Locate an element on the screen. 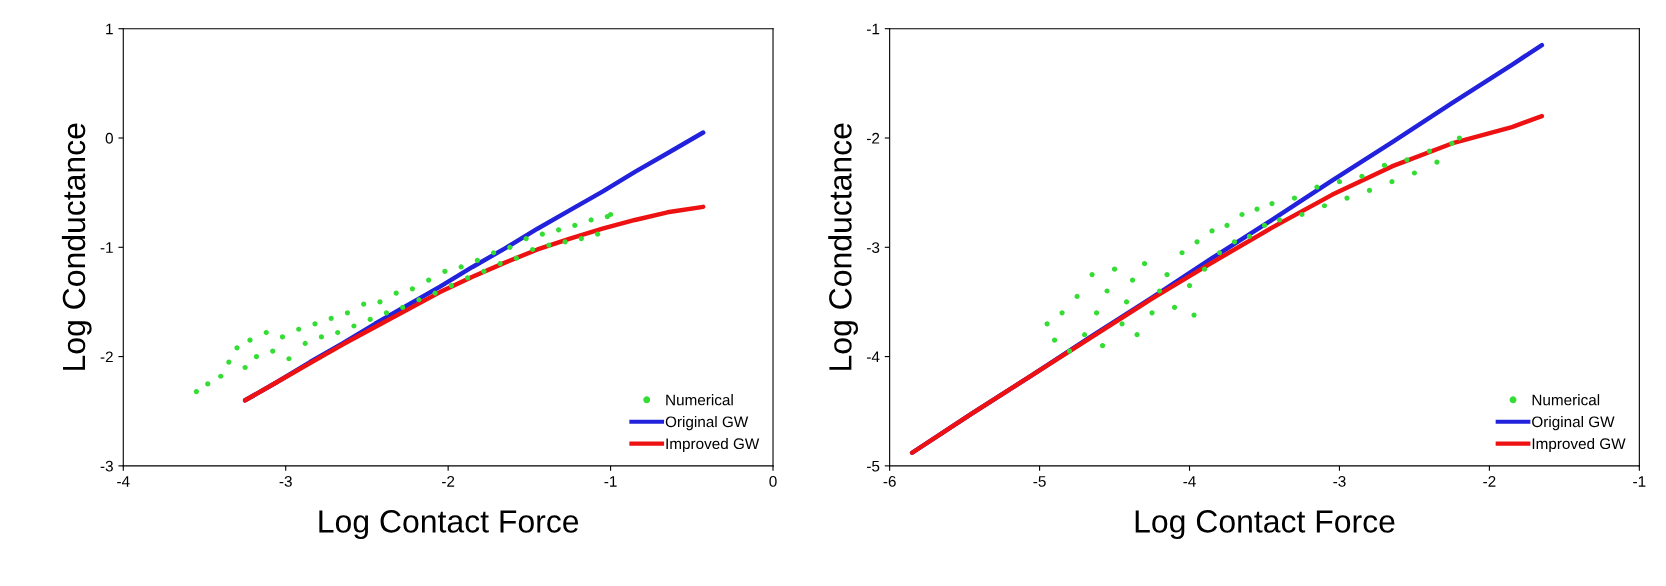 The height and width of the screenshot is (586, 1666). y-tick-label: 1 is located at coordinates (109, 29).